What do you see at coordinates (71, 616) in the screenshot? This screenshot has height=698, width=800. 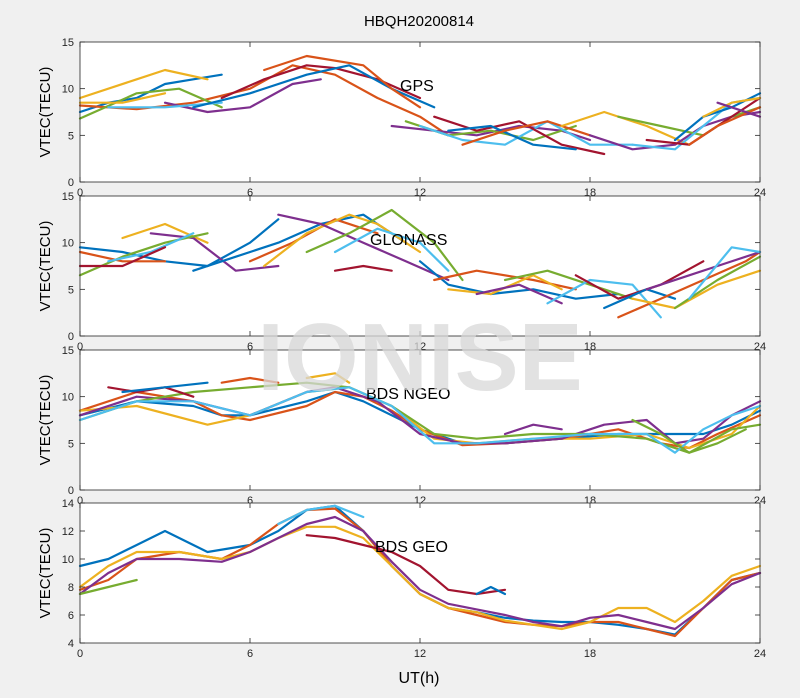 I see `y-tick-label: 6` at bounding box center [71, 616].